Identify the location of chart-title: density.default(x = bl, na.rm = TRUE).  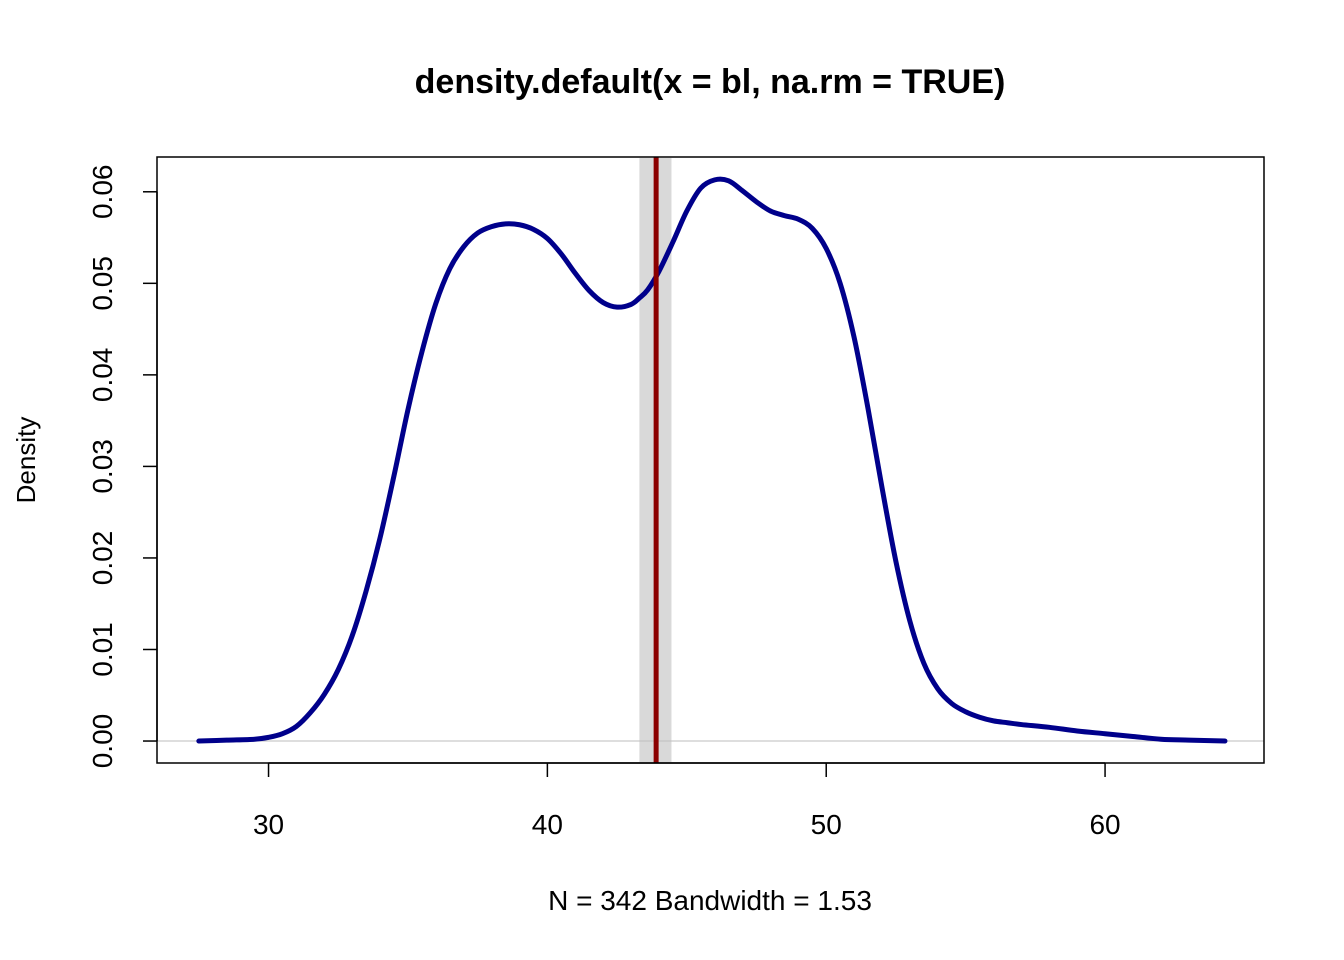
(710, 82).